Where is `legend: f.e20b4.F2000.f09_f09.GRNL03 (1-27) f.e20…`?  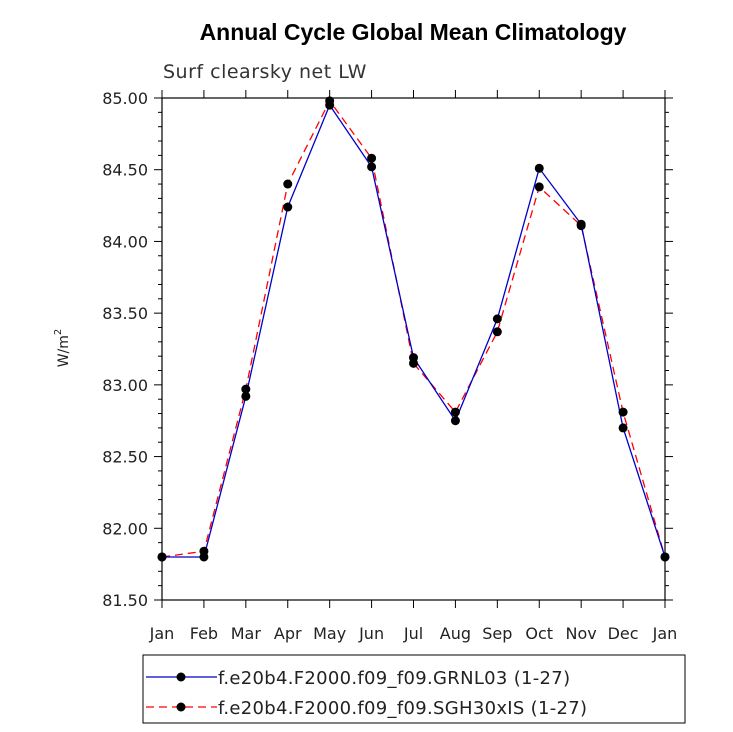
legend: f.e20b4.F2000.f09_f09.GRNL03 (1-27) f.e20… is located at coordinates (366, 693).